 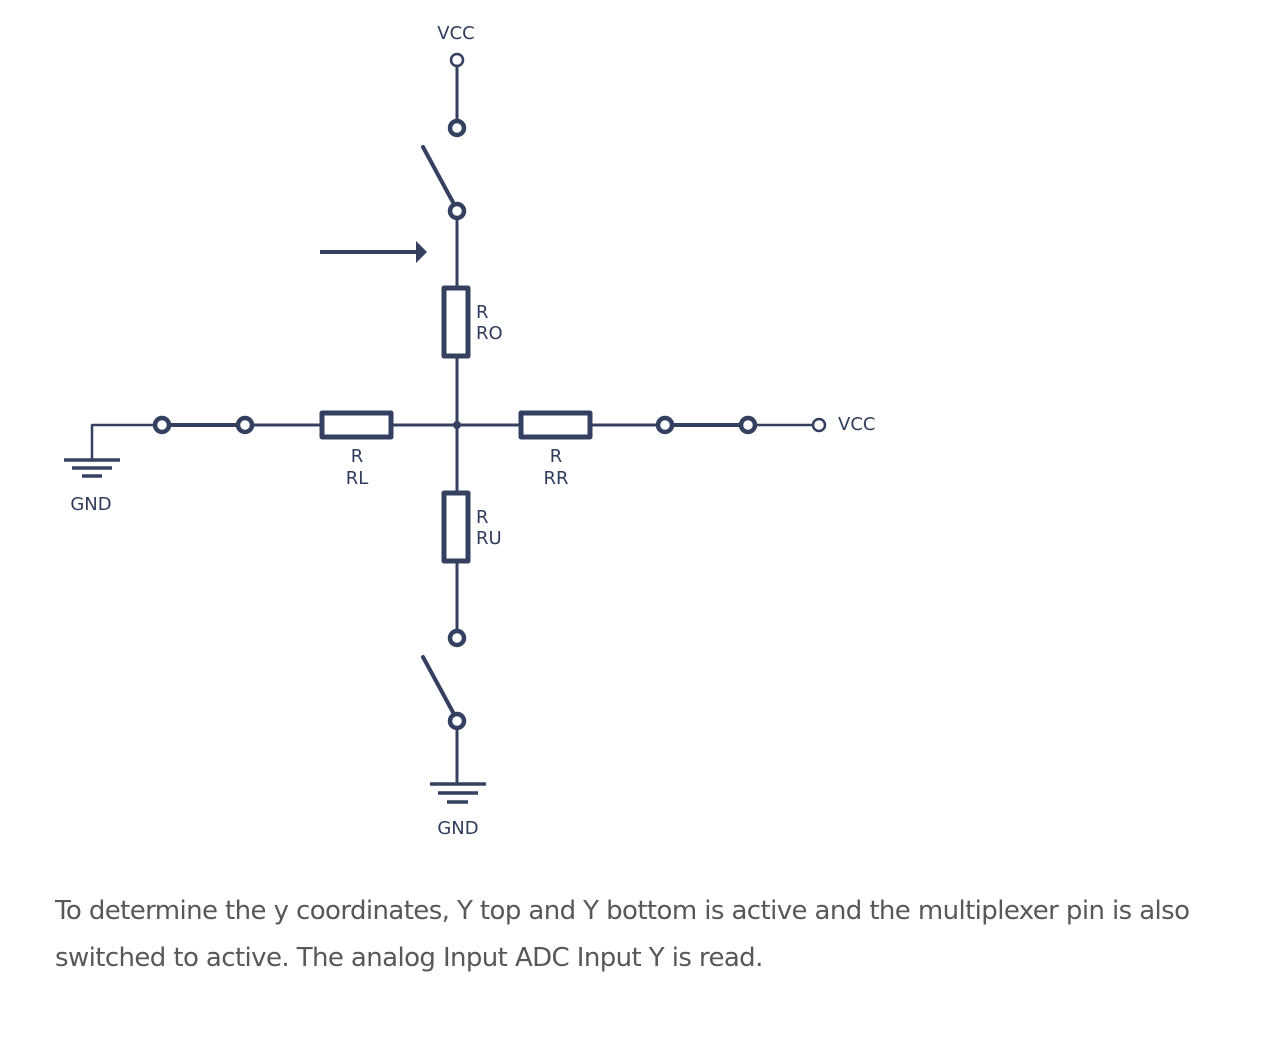 I want to click on switch-right, so click(x=706, y=425).